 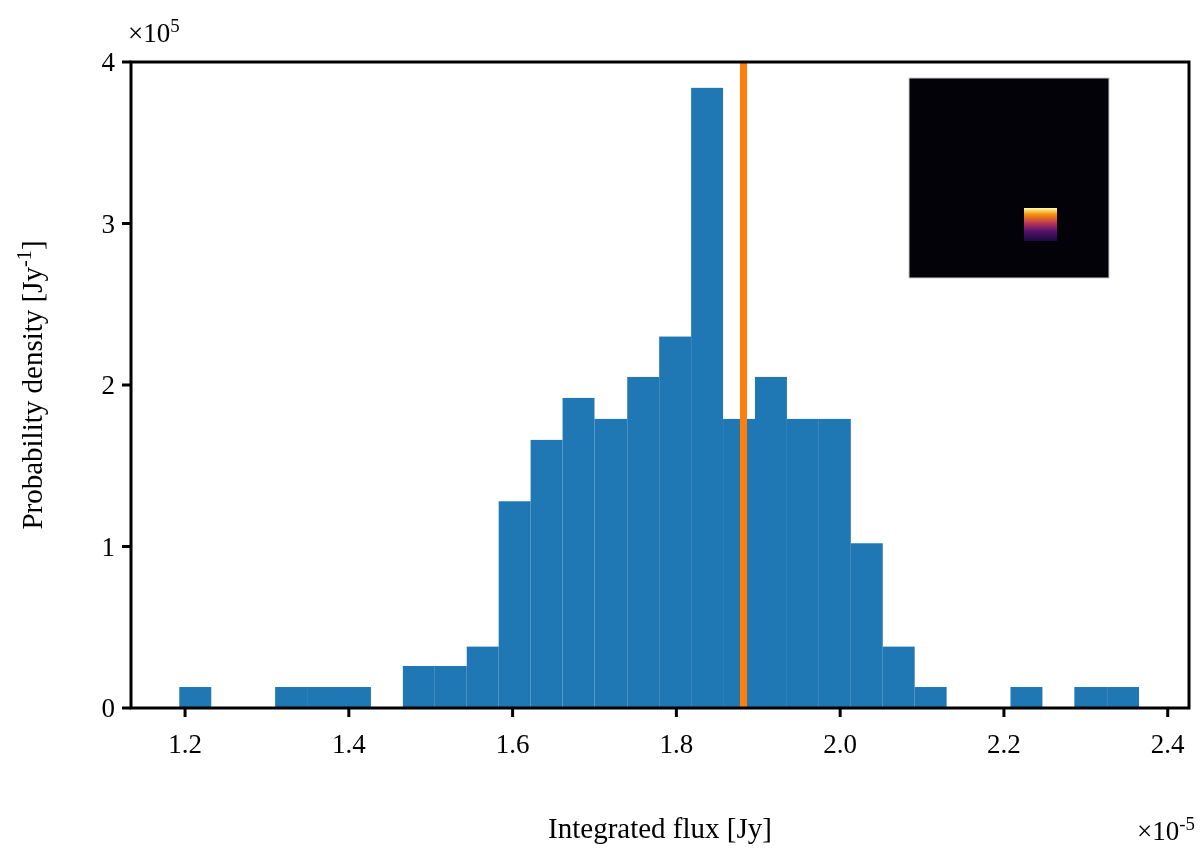 What do you see at coordinates (108, 385) in the screenshot?
I see `y-tick-label: 2` at bounding box center [108, 385].